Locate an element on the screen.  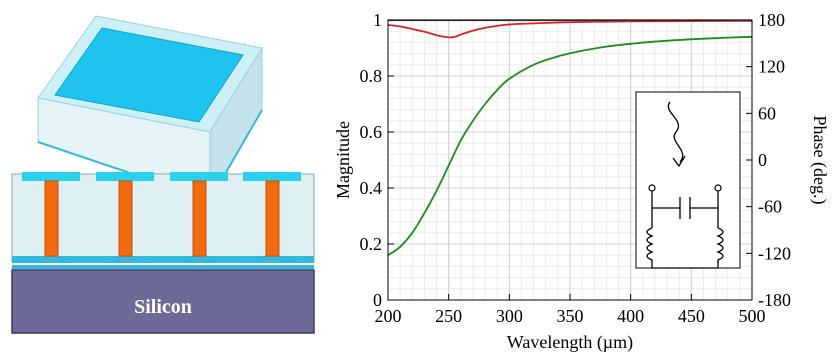
y2-tick-label: -120 is located at coordinates (774, 253).